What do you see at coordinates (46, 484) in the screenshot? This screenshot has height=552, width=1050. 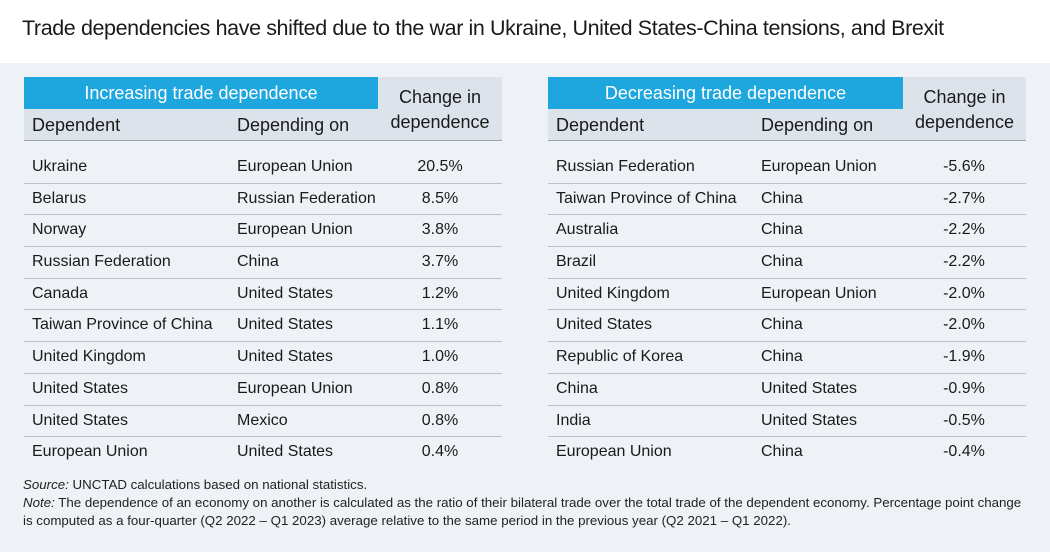 I see `source-label: Source:` at bounding box center [46, 484].